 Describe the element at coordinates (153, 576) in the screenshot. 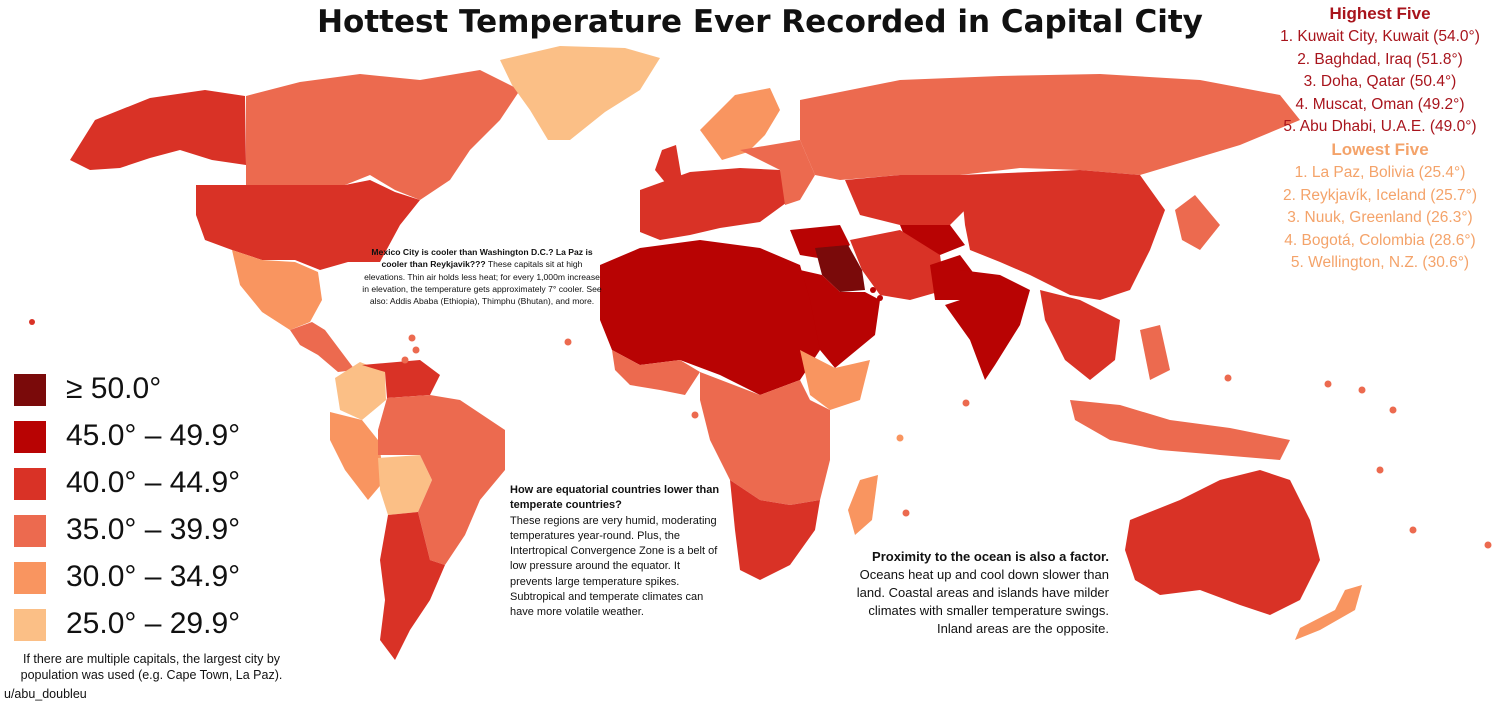

I see `legend-label: 30.0° – 34.9°` at that location.